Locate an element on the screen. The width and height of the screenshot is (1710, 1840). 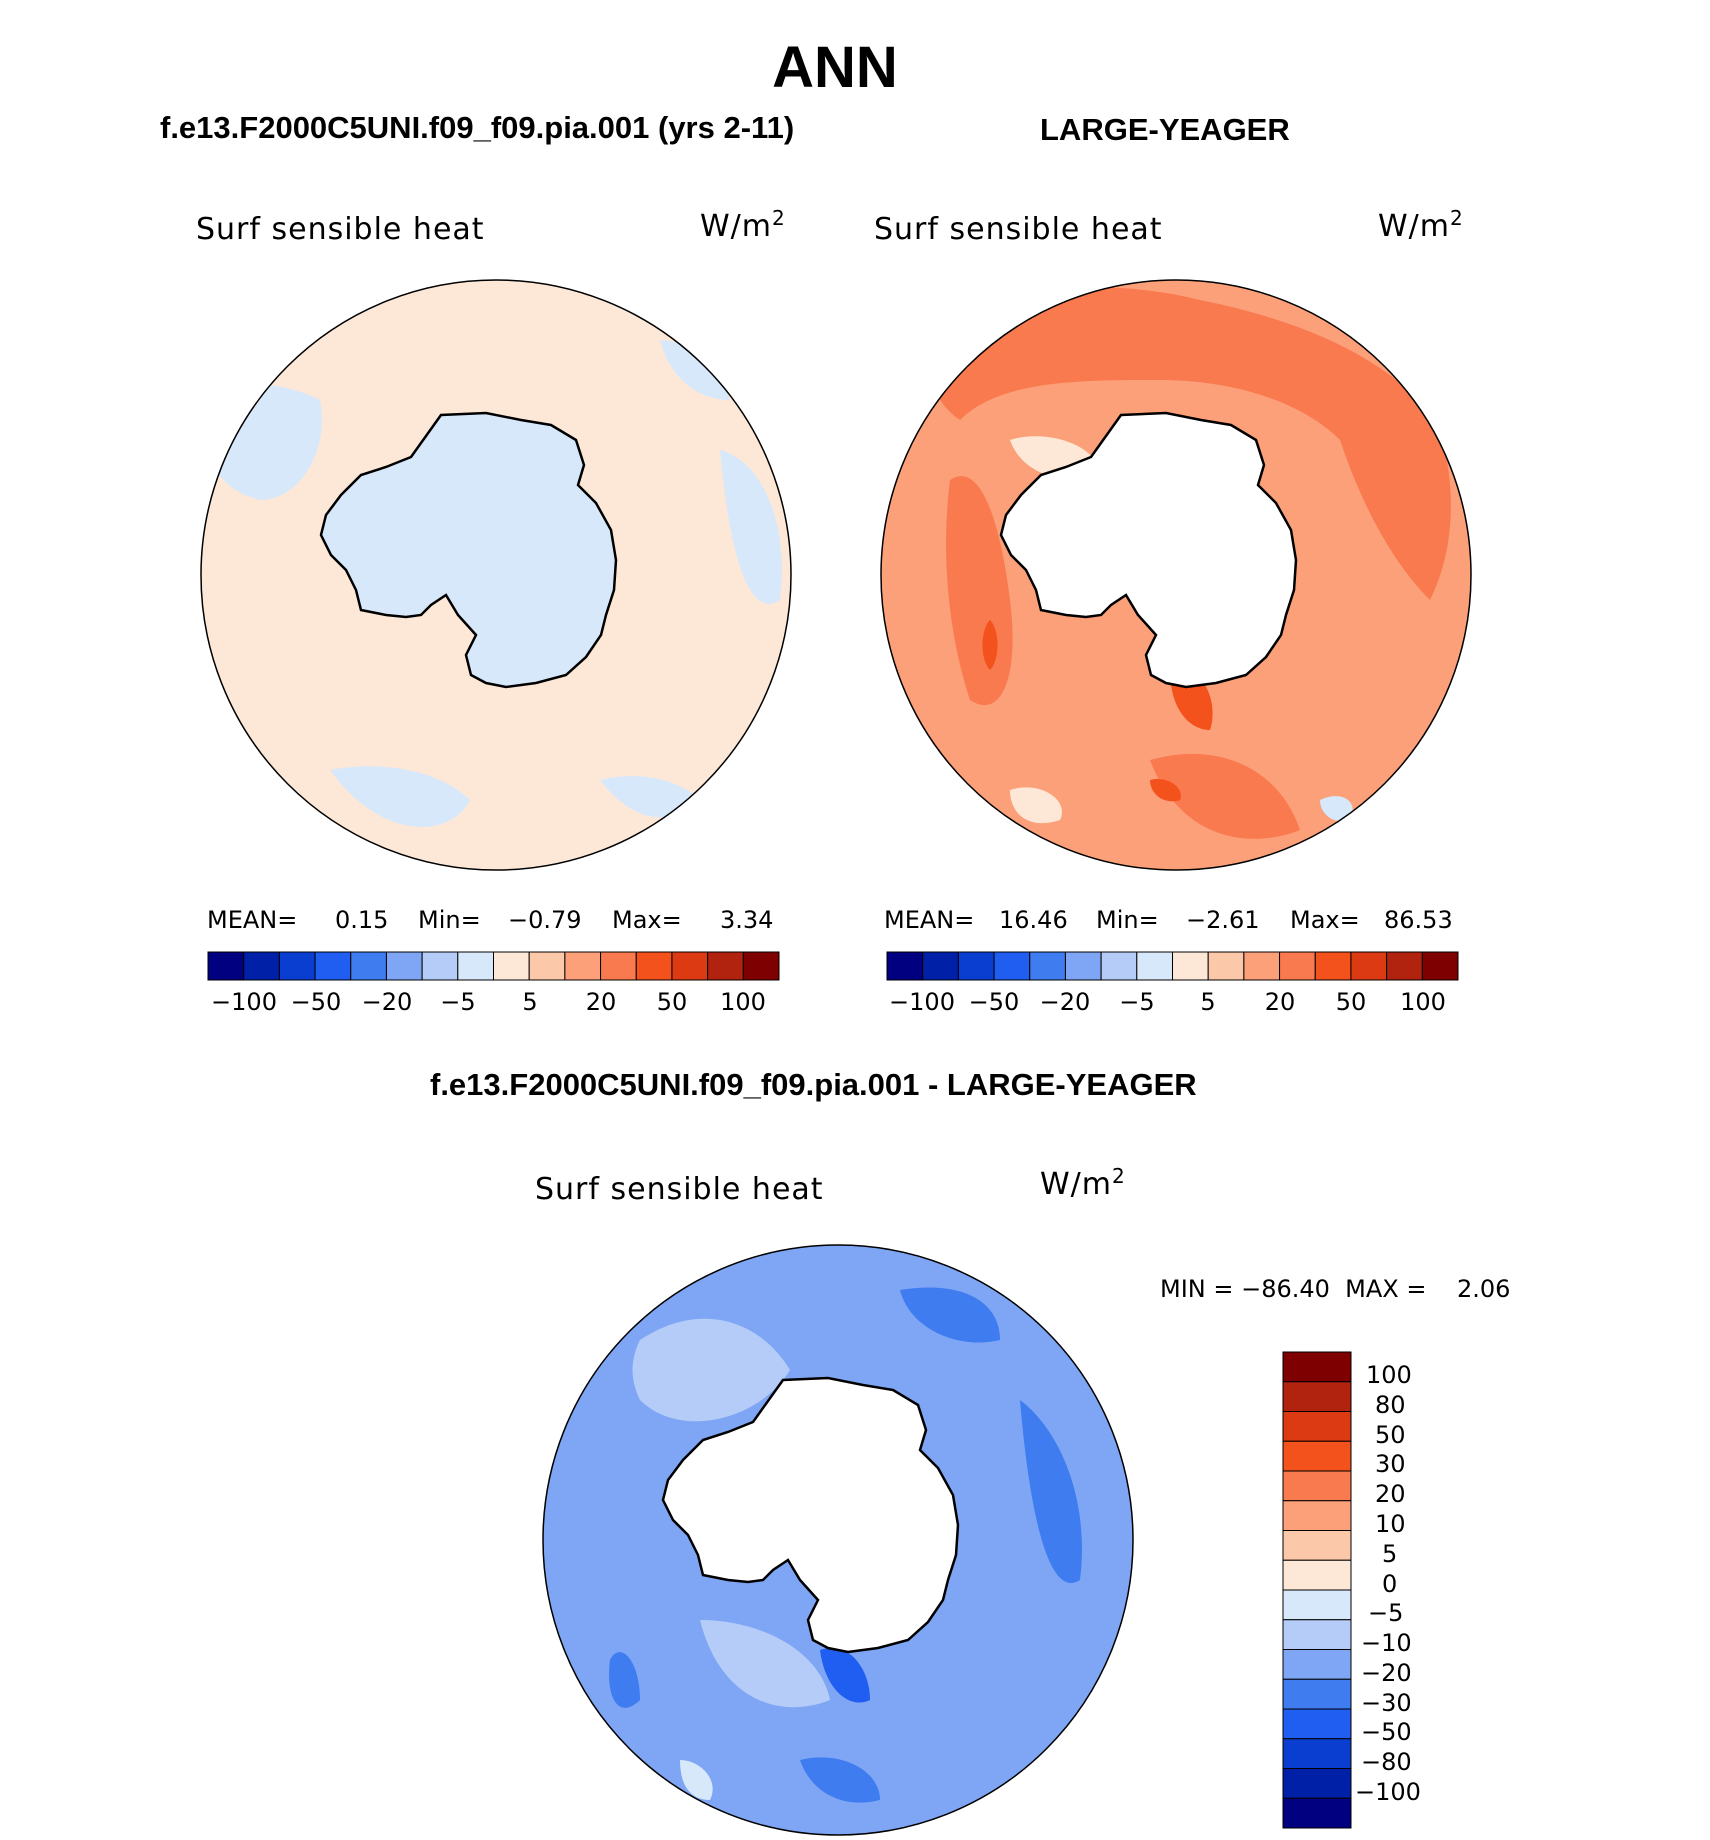
panel-1-mean-value: 0.15 is located at coordinates (362, 920).